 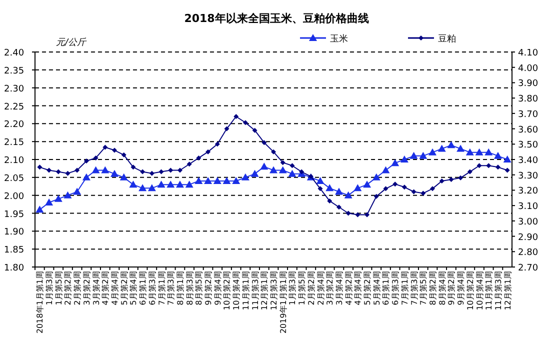 I want to click on x-tick-label: 8月第4周, so click(x=442, y=288).